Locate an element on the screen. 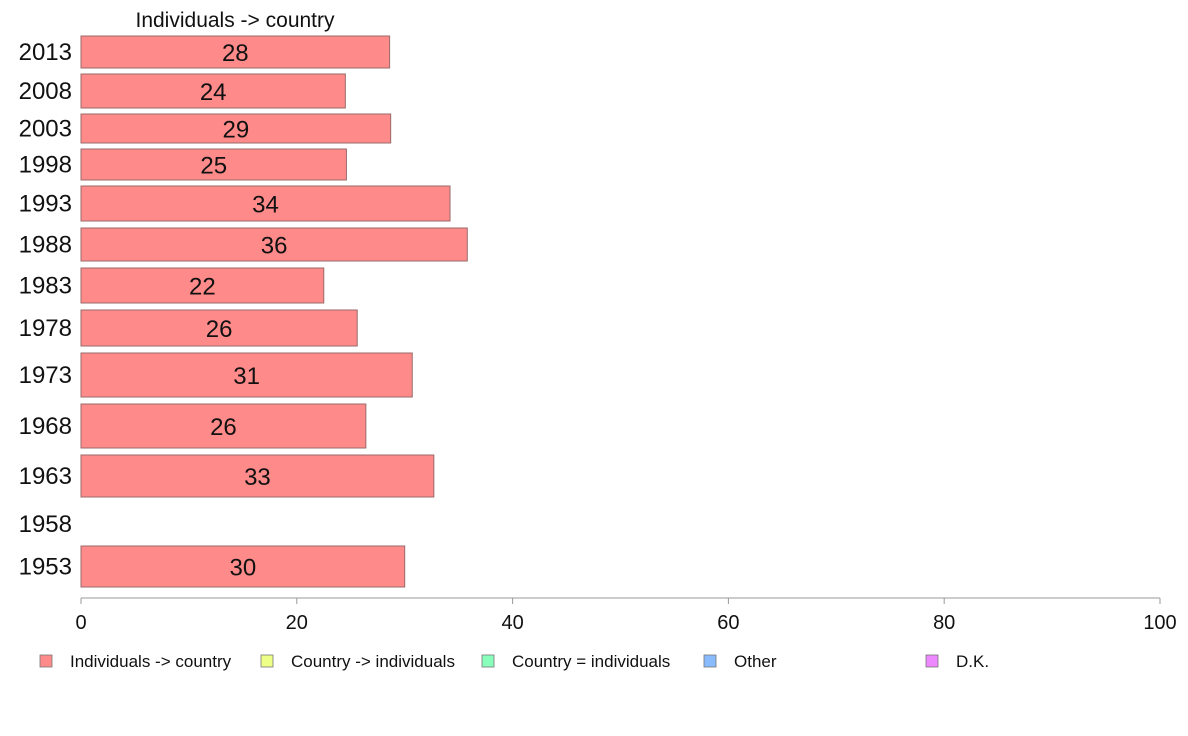 This screenshot has width=1188, height=736. value-label-2003: 29 is located at coordinates (235, 130).